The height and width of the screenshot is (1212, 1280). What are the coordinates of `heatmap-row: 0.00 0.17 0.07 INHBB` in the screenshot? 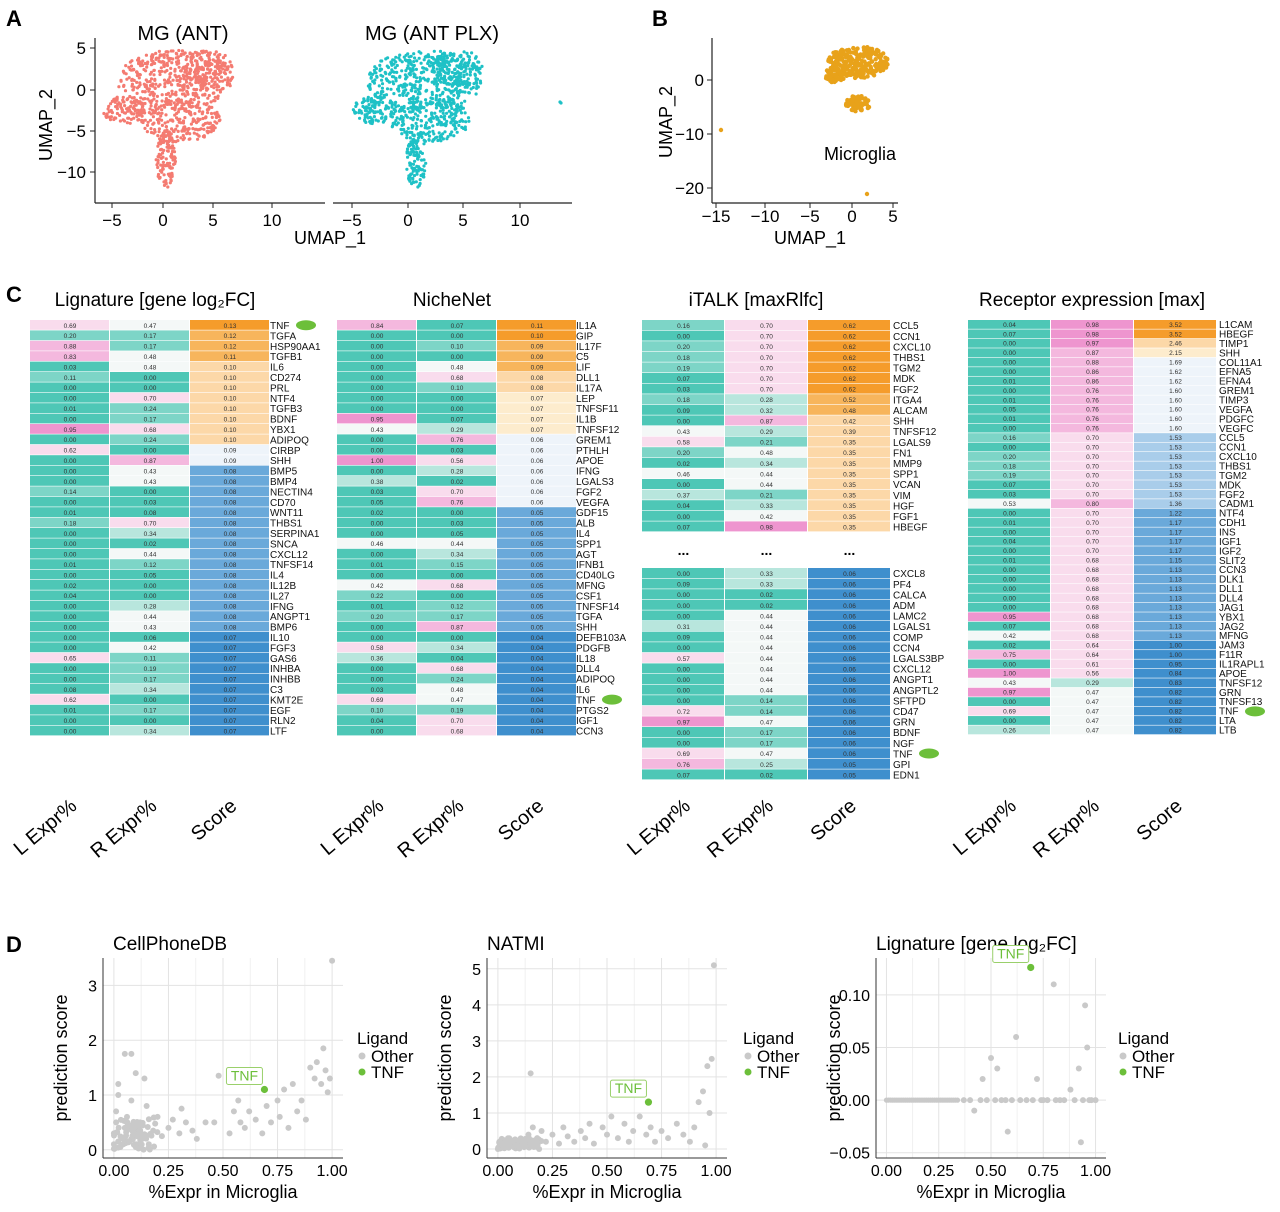 It's located at (165, 679).